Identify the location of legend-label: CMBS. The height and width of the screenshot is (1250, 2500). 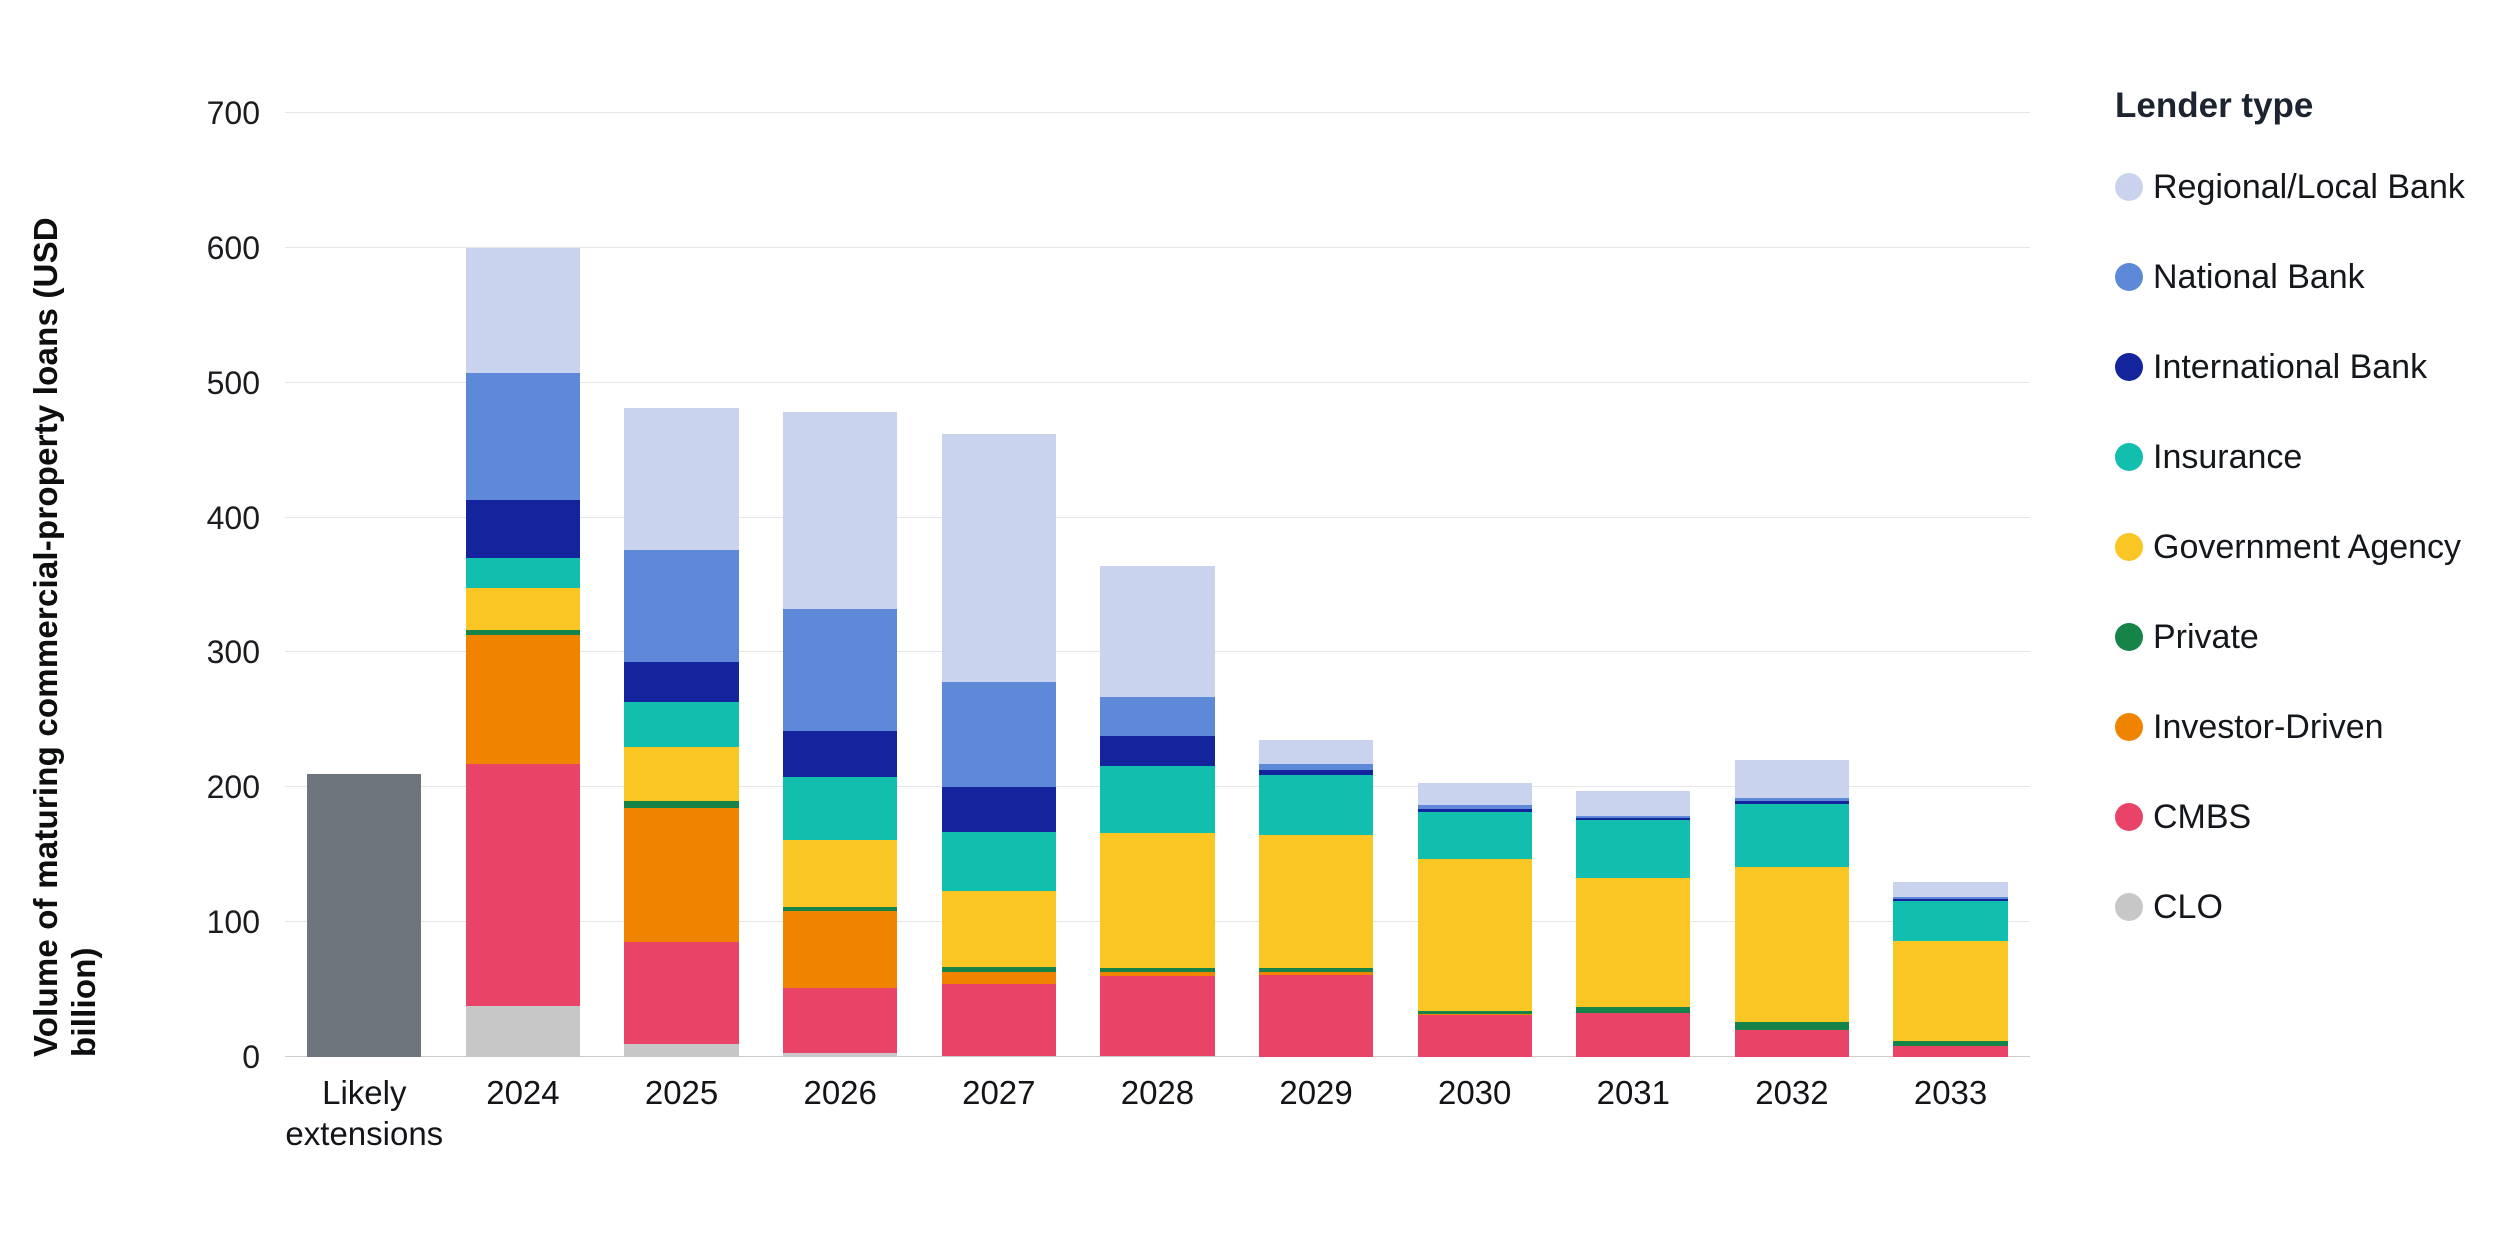
(2202, 817).